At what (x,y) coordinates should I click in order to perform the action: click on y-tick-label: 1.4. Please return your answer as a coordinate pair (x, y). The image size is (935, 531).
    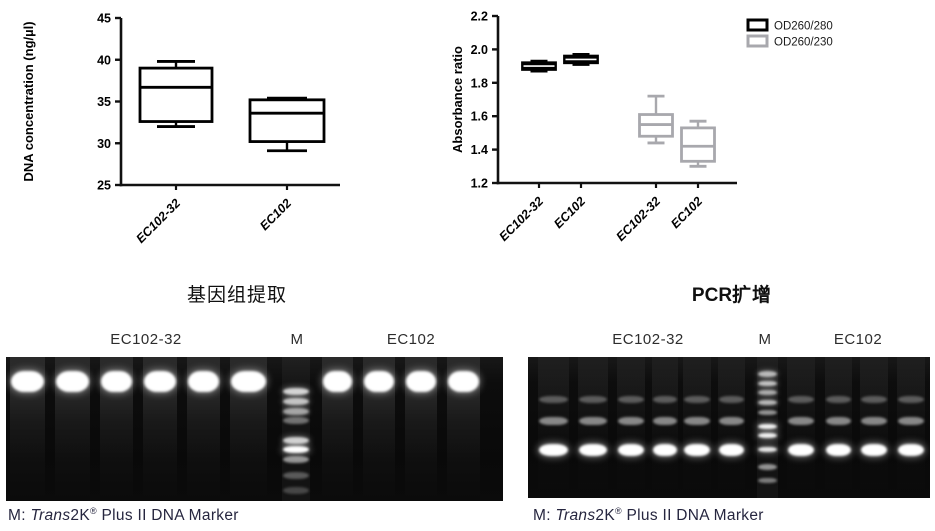
    Looking at the image, I should click on (479, 150).